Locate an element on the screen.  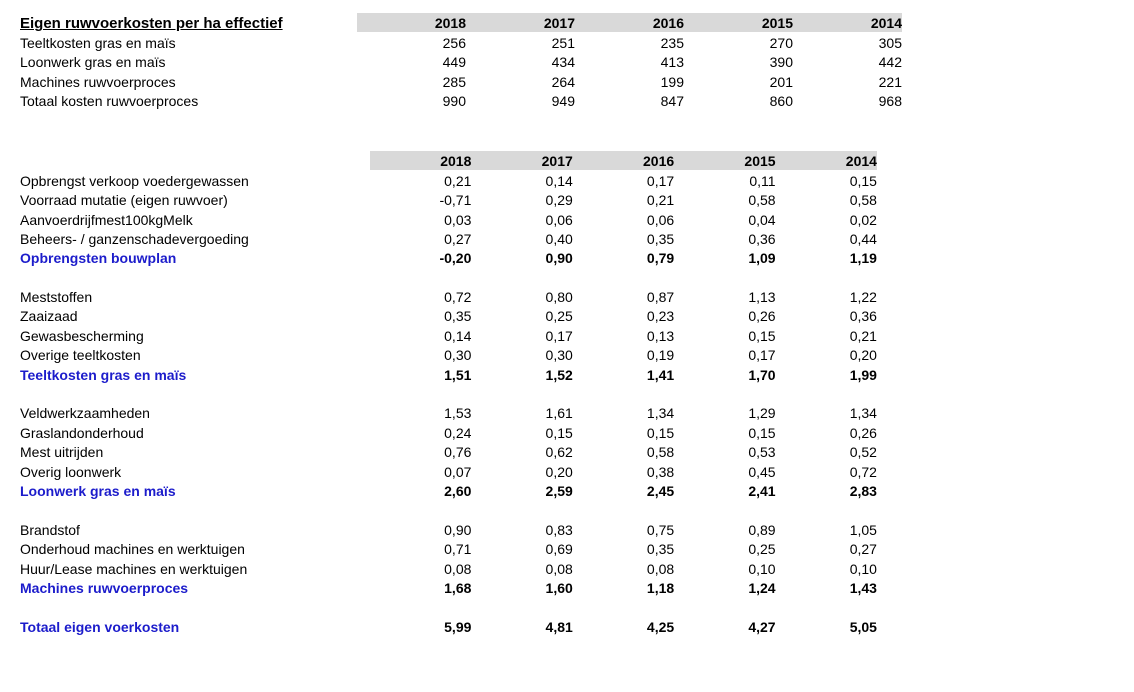
value-cell: 1,52 is located at coordinates (559, 374).